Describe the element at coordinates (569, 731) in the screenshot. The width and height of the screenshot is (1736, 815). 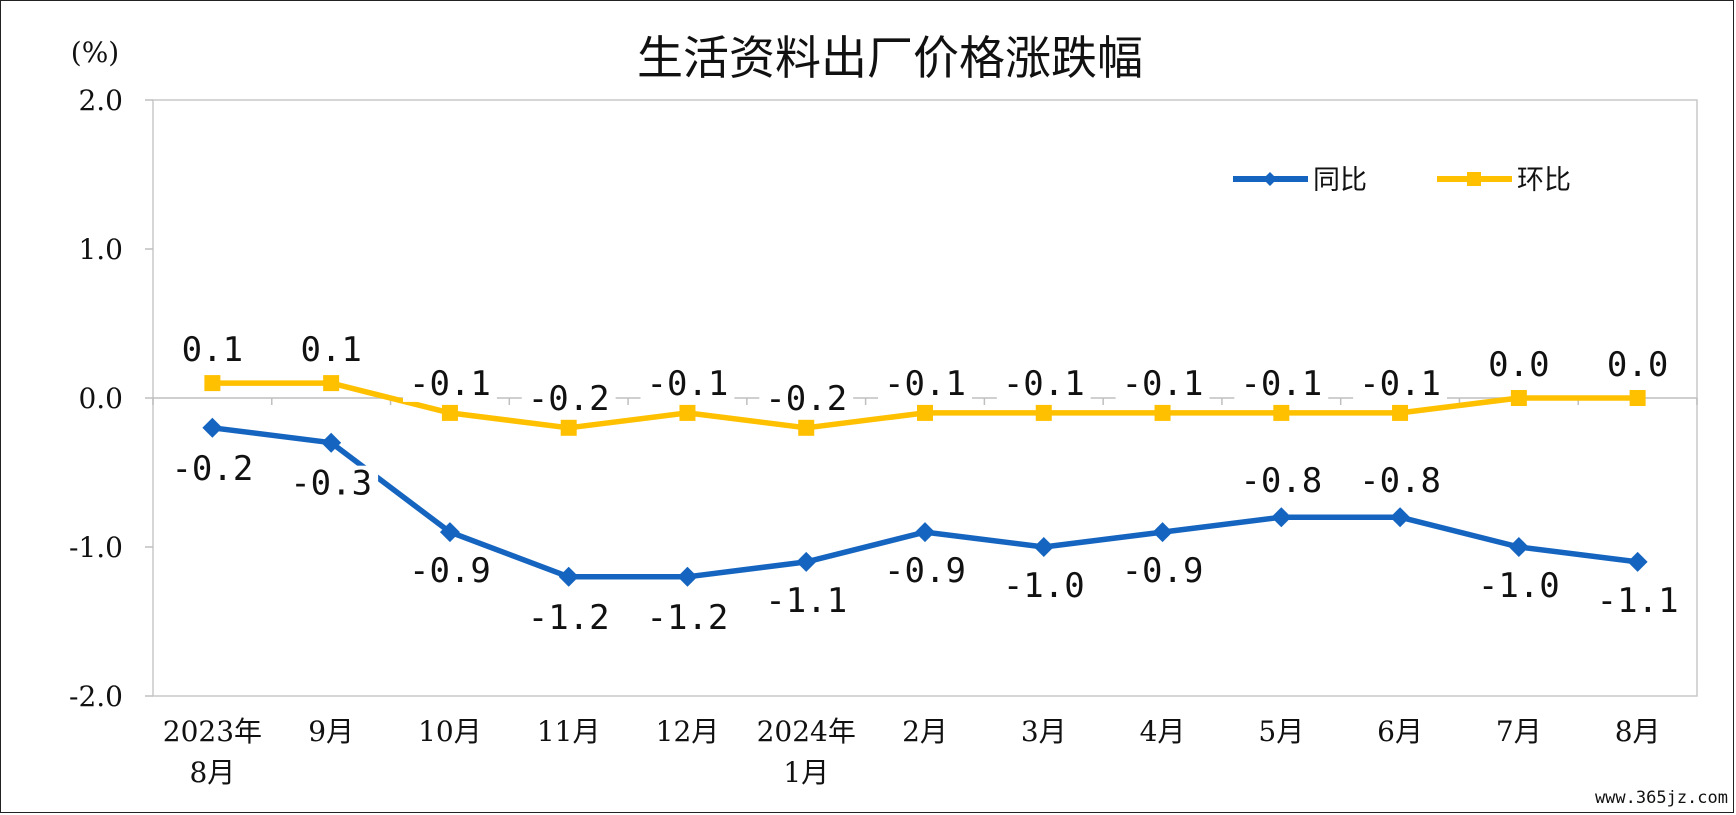
I see `x-tick-label: 11月` at that location.